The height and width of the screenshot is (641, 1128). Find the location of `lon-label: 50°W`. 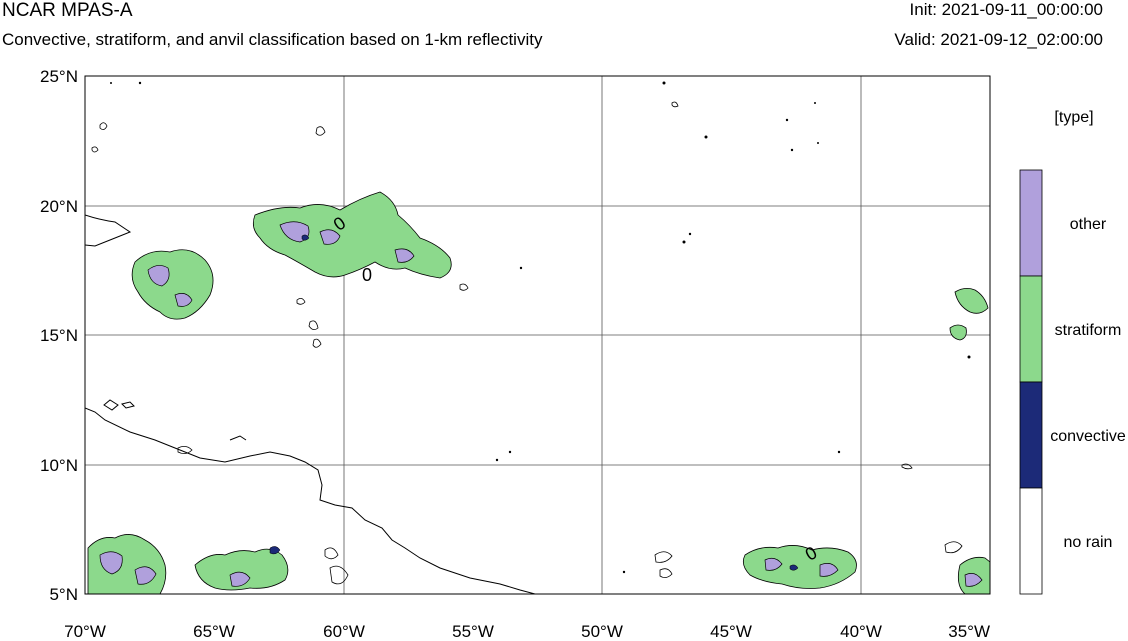

lon-label: 50°W is located at coordinates (602, 631).